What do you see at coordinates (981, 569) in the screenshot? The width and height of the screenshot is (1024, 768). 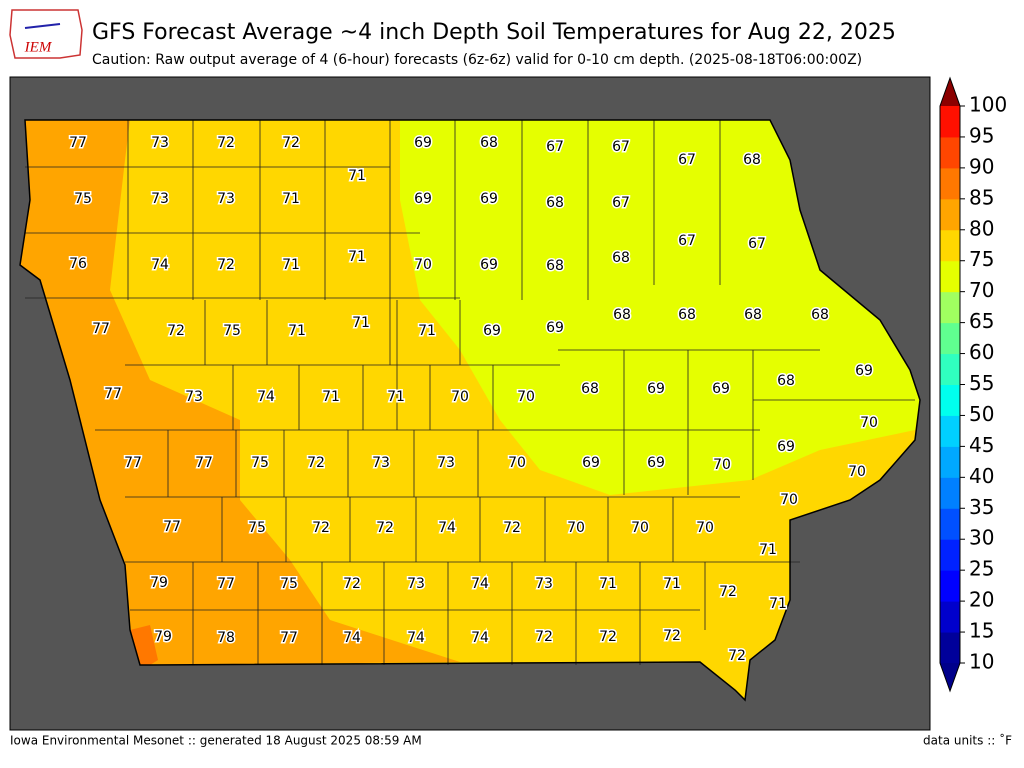 I see `colorbar-tick-label: 25` at bounding box center [981, 569].